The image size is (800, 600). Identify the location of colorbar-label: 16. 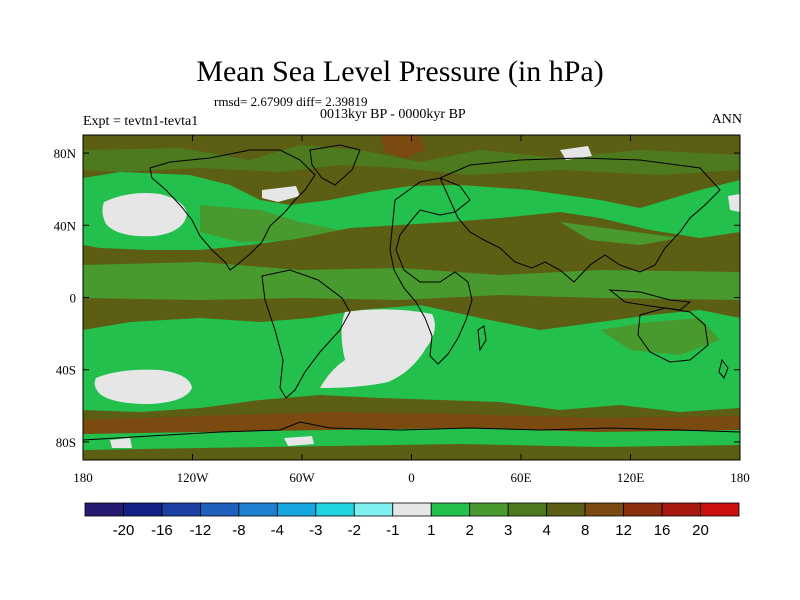
(662, 530).